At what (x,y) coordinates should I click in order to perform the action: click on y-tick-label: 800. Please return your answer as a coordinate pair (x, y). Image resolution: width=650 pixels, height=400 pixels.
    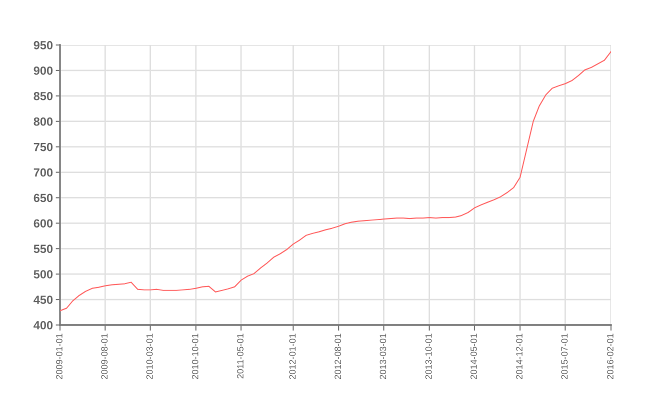
    Looking at the image, I should click on (43, 121).